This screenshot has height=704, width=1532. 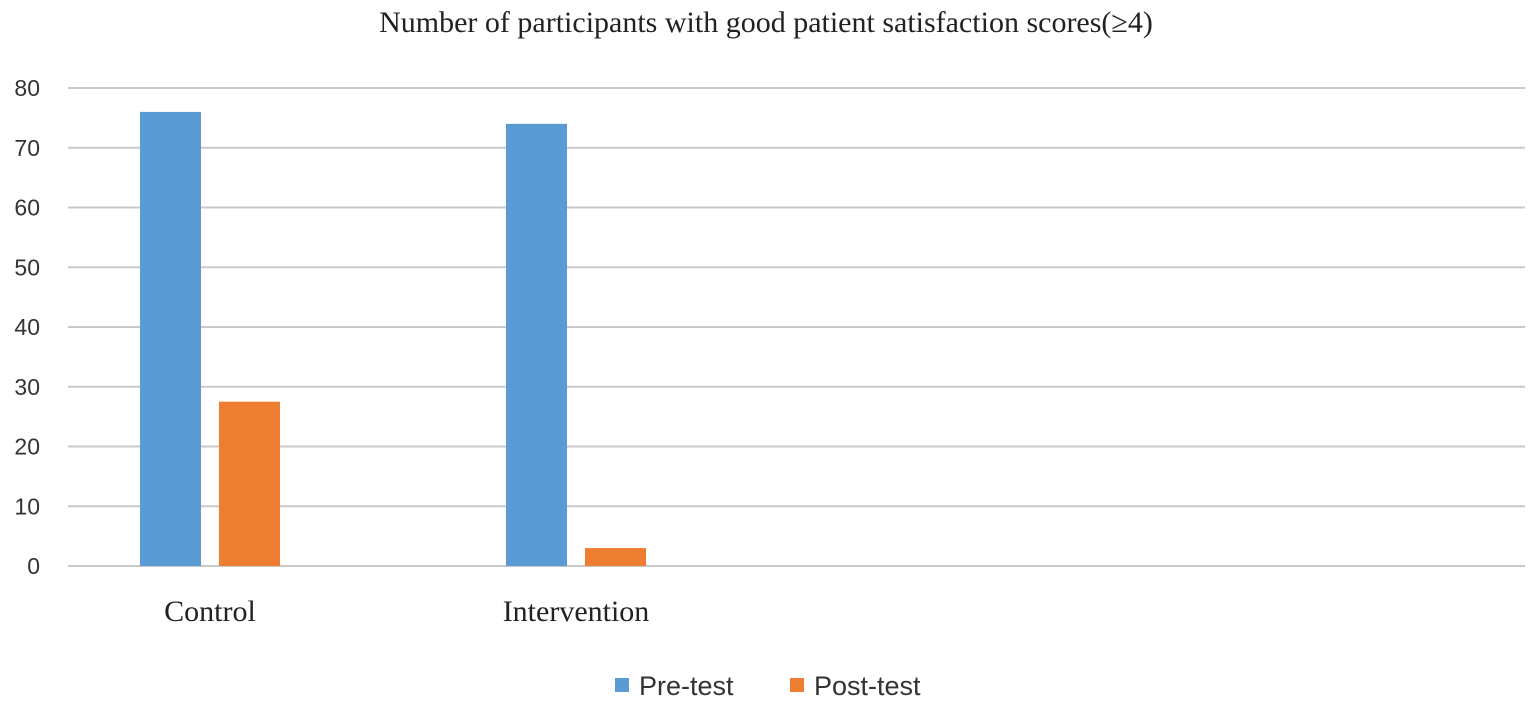 What do you see at coordinates (27, 267) in the screenshot?
I see `y-tick-label-50: 50` at bounding box center [27, 267].